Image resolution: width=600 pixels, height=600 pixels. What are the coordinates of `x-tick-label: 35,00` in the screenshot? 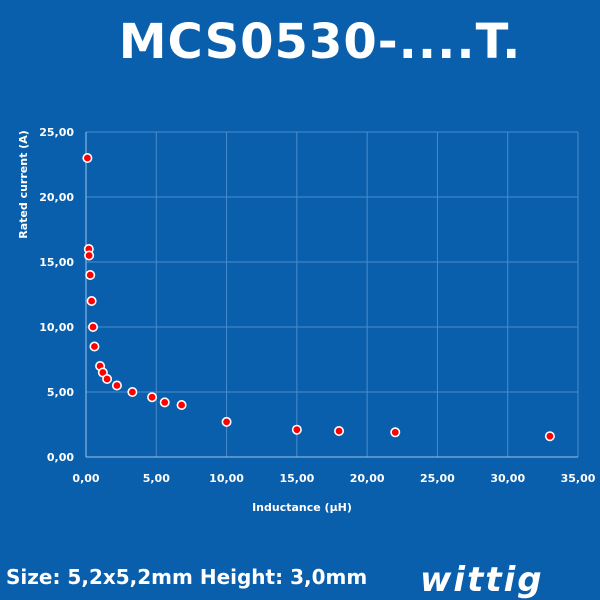 It's located at (578, 478).